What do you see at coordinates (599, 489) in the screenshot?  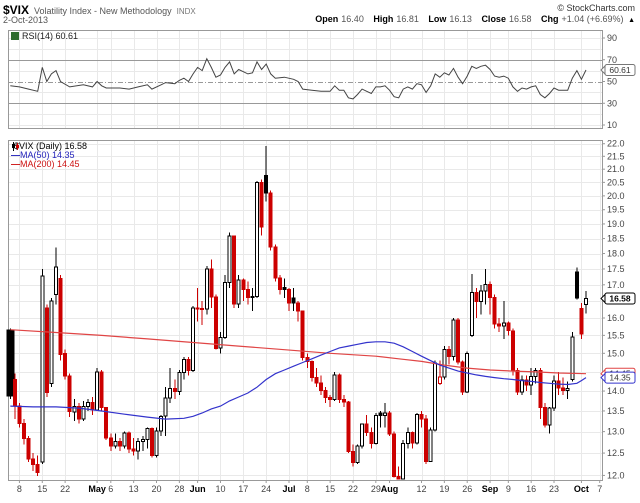 I see `day-axis-label: 7` at bounding box center [599, 489].